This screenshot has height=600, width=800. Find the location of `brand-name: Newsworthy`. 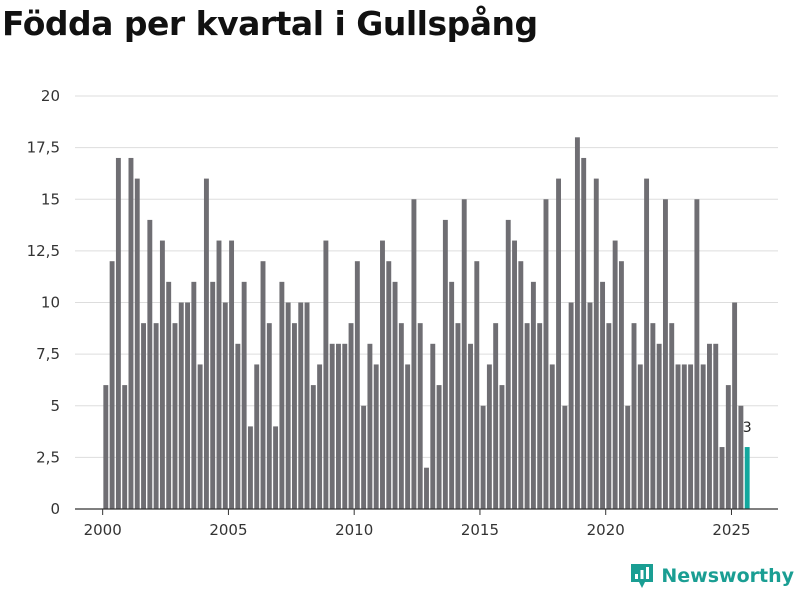

brand-name: Newsworthy is located at coordinates (727, 576).